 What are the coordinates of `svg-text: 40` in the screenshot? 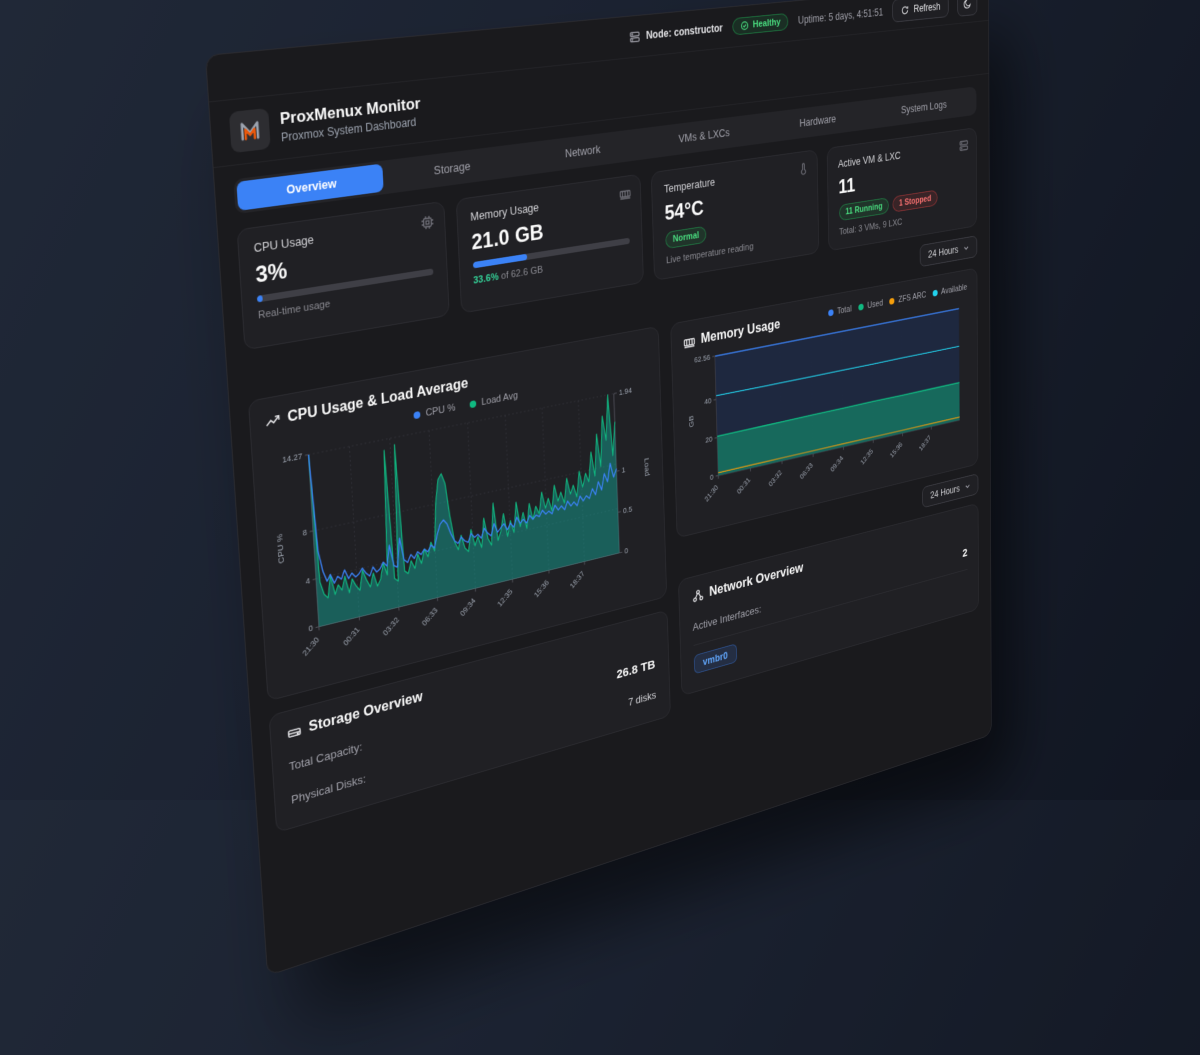 It's located at (707, 401).